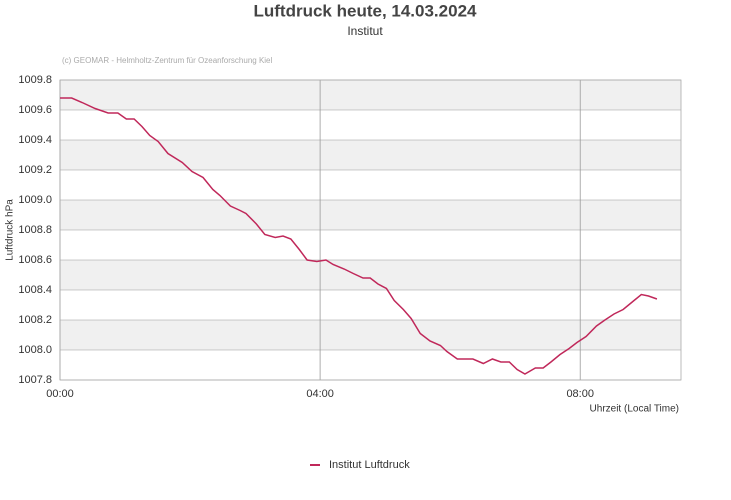 This screenshot has width=731, height=500. I want to click on x-tick-label: 08:00, so click(580, 394).